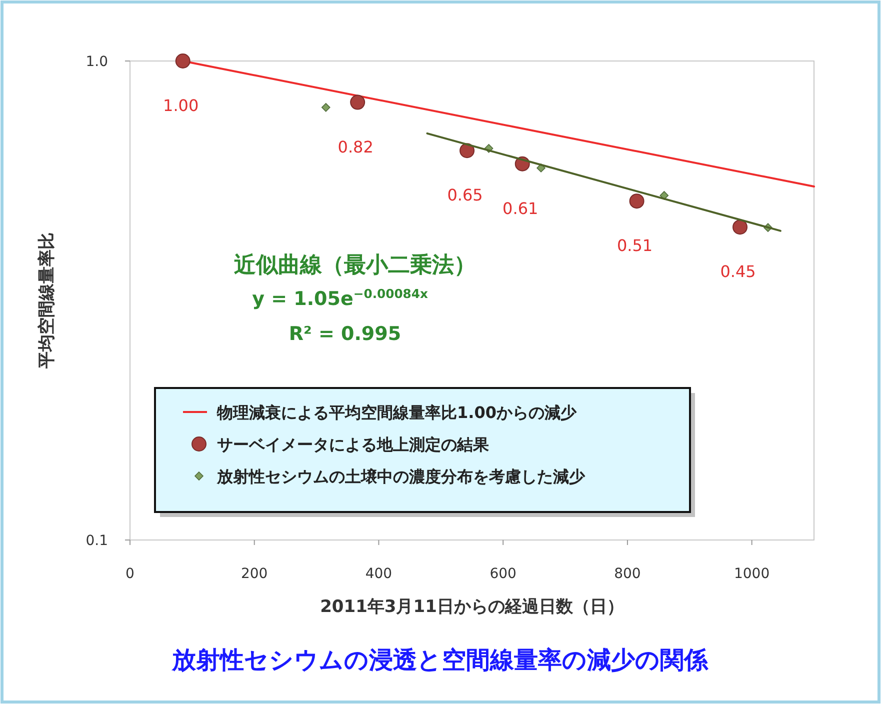 This screenshot has width=881, height=704. Describe the element at coordinates (130, 574) in the screenshot. I see `x-tick-label: 0` at that location.